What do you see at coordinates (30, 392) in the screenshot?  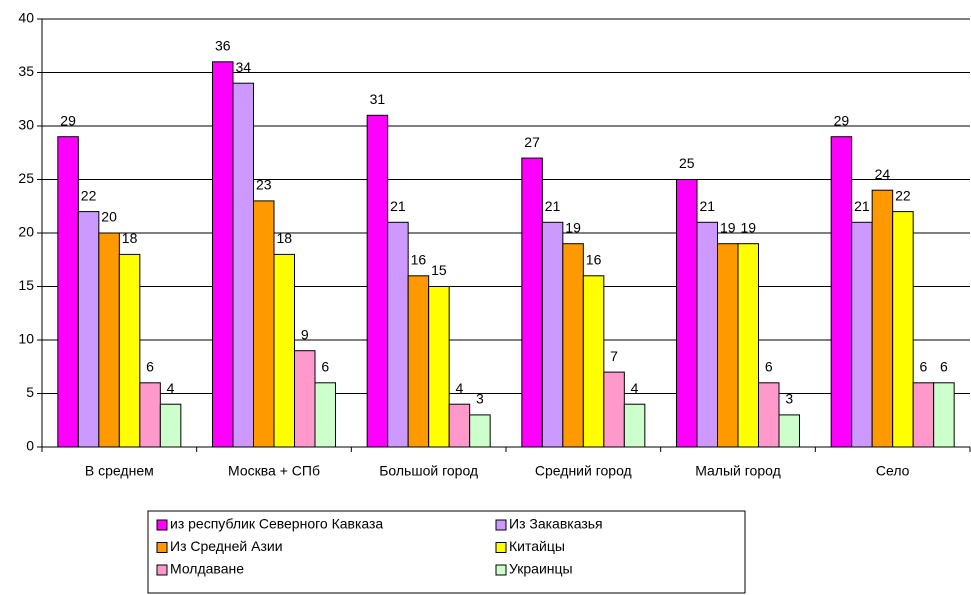 I see `y-tick-label: 5` at bounding box center [30, 392].